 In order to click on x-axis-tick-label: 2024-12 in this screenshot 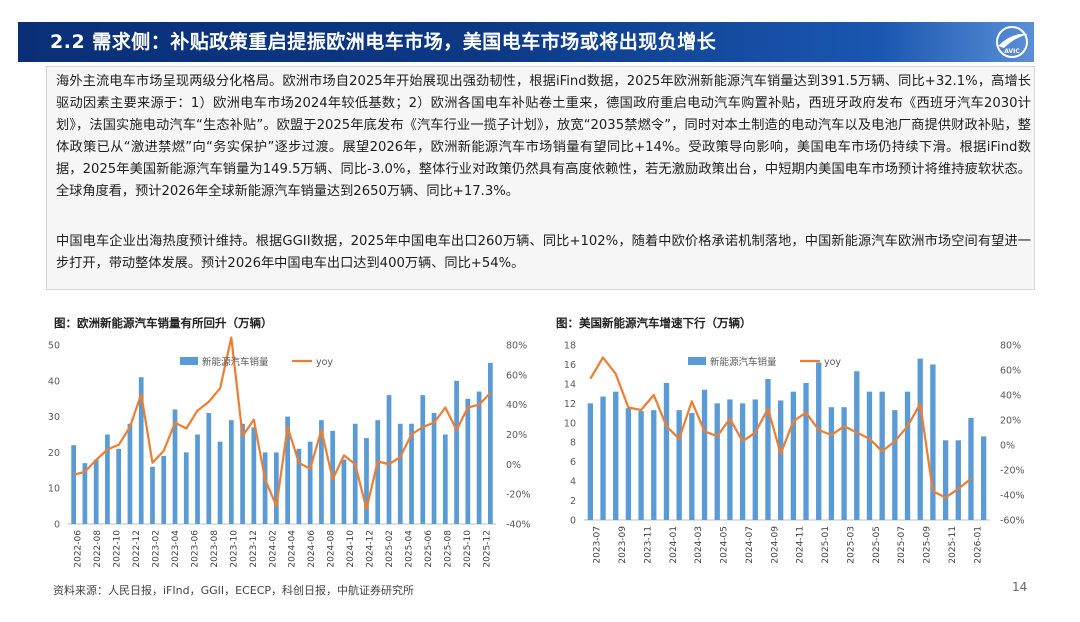, I will do `click(371, 549)`.